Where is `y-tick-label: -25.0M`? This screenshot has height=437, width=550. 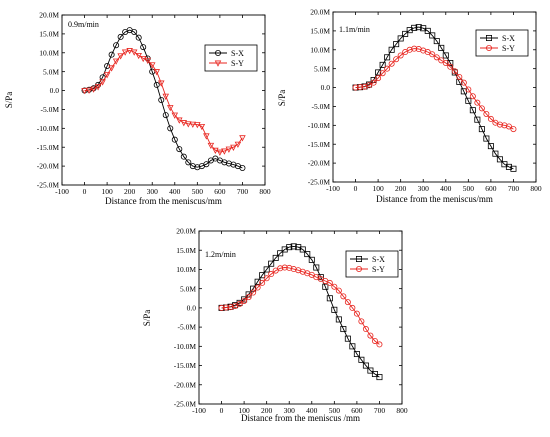
y-tick-label: -25.0M is located at coordinates (319, 182).